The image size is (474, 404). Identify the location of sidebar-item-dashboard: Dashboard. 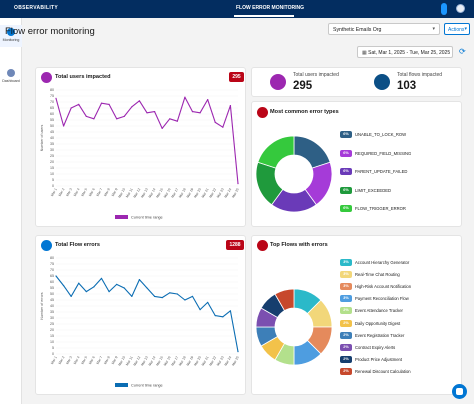
(11, 77).